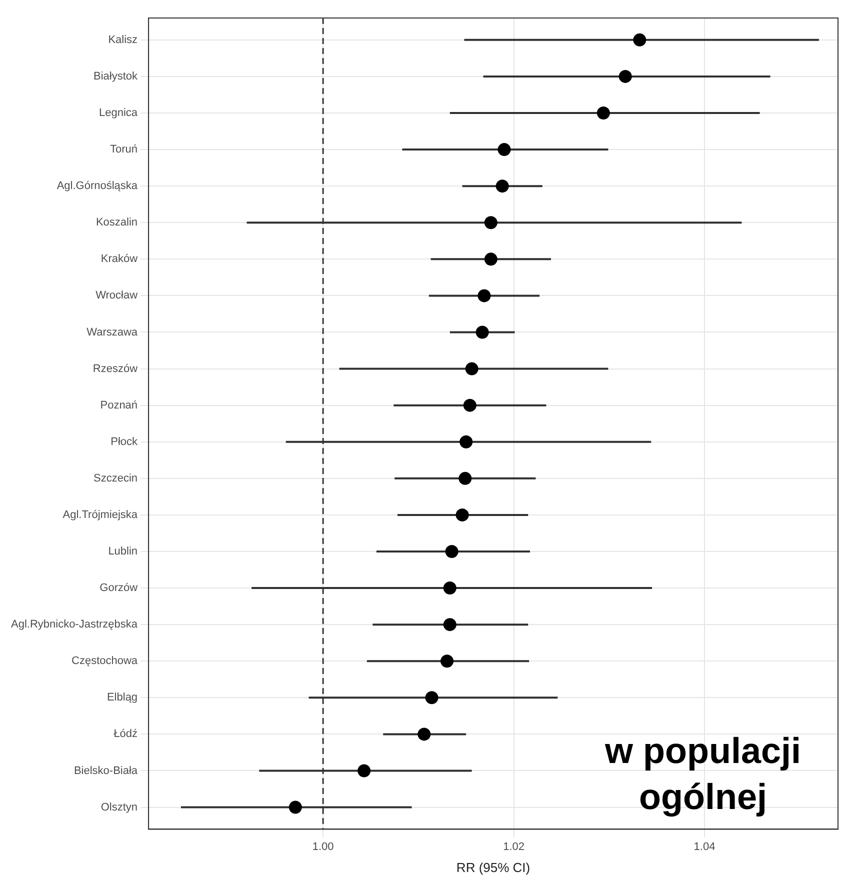  What do you see at coordinates (124, 442) in the screenshot?
I see `y-tick-label: Płock` at bounding box center [124, 442].